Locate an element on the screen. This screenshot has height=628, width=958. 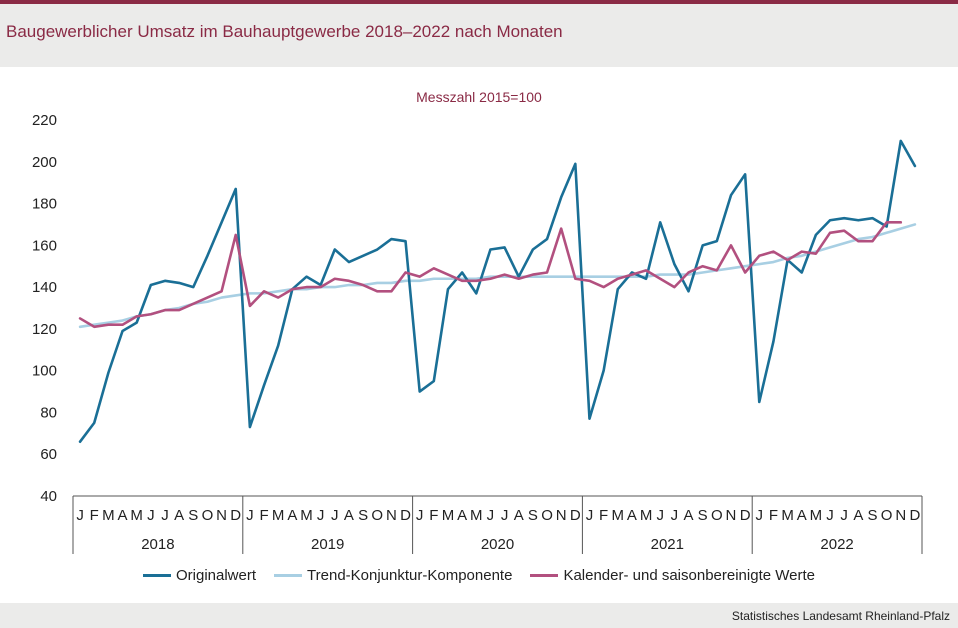
legend-label-original: Originalwert is located at coordinates (216, 575).